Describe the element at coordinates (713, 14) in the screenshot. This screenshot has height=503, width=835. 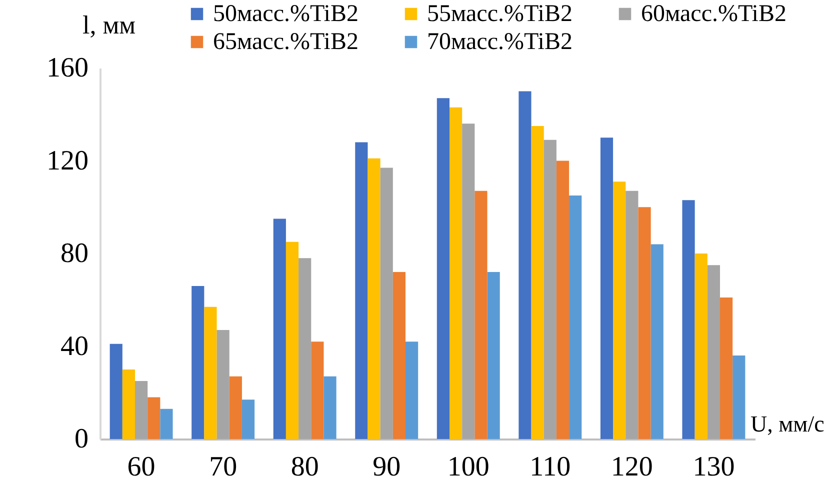
I see `legend-label: 60масс.%TiB2` at that location.